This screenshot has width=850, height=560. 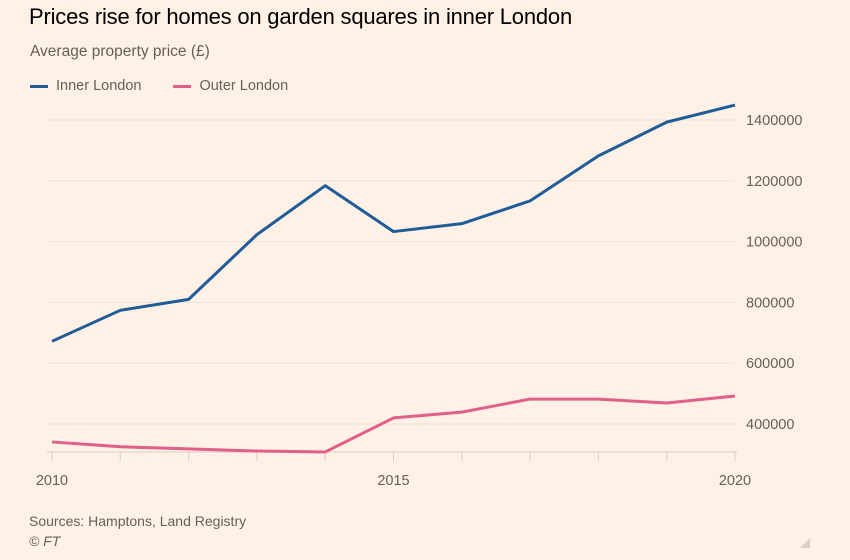 I want to click on legend-item-outer-london: Outer London, so click(x=230, y=86).